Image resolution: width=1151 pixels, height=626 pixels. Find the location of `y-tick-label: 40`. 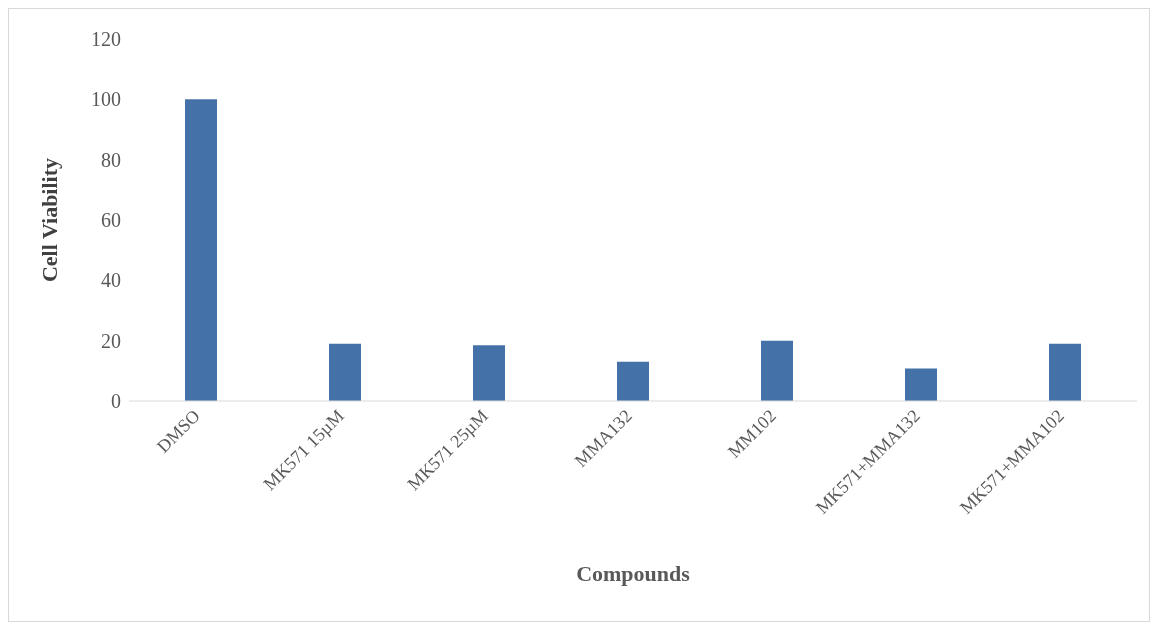

y-tick-label: 40 is located at coordinates (111, 280).